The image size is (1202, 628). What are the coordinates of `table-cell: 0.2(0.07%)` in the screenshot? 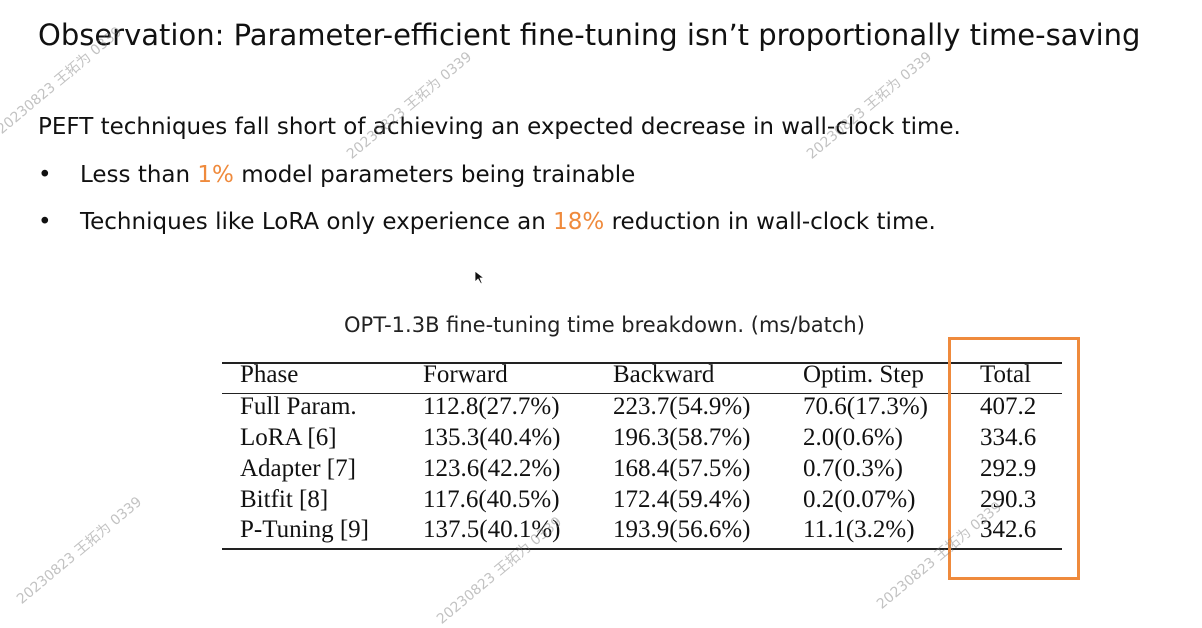 It's located at (859, 499).